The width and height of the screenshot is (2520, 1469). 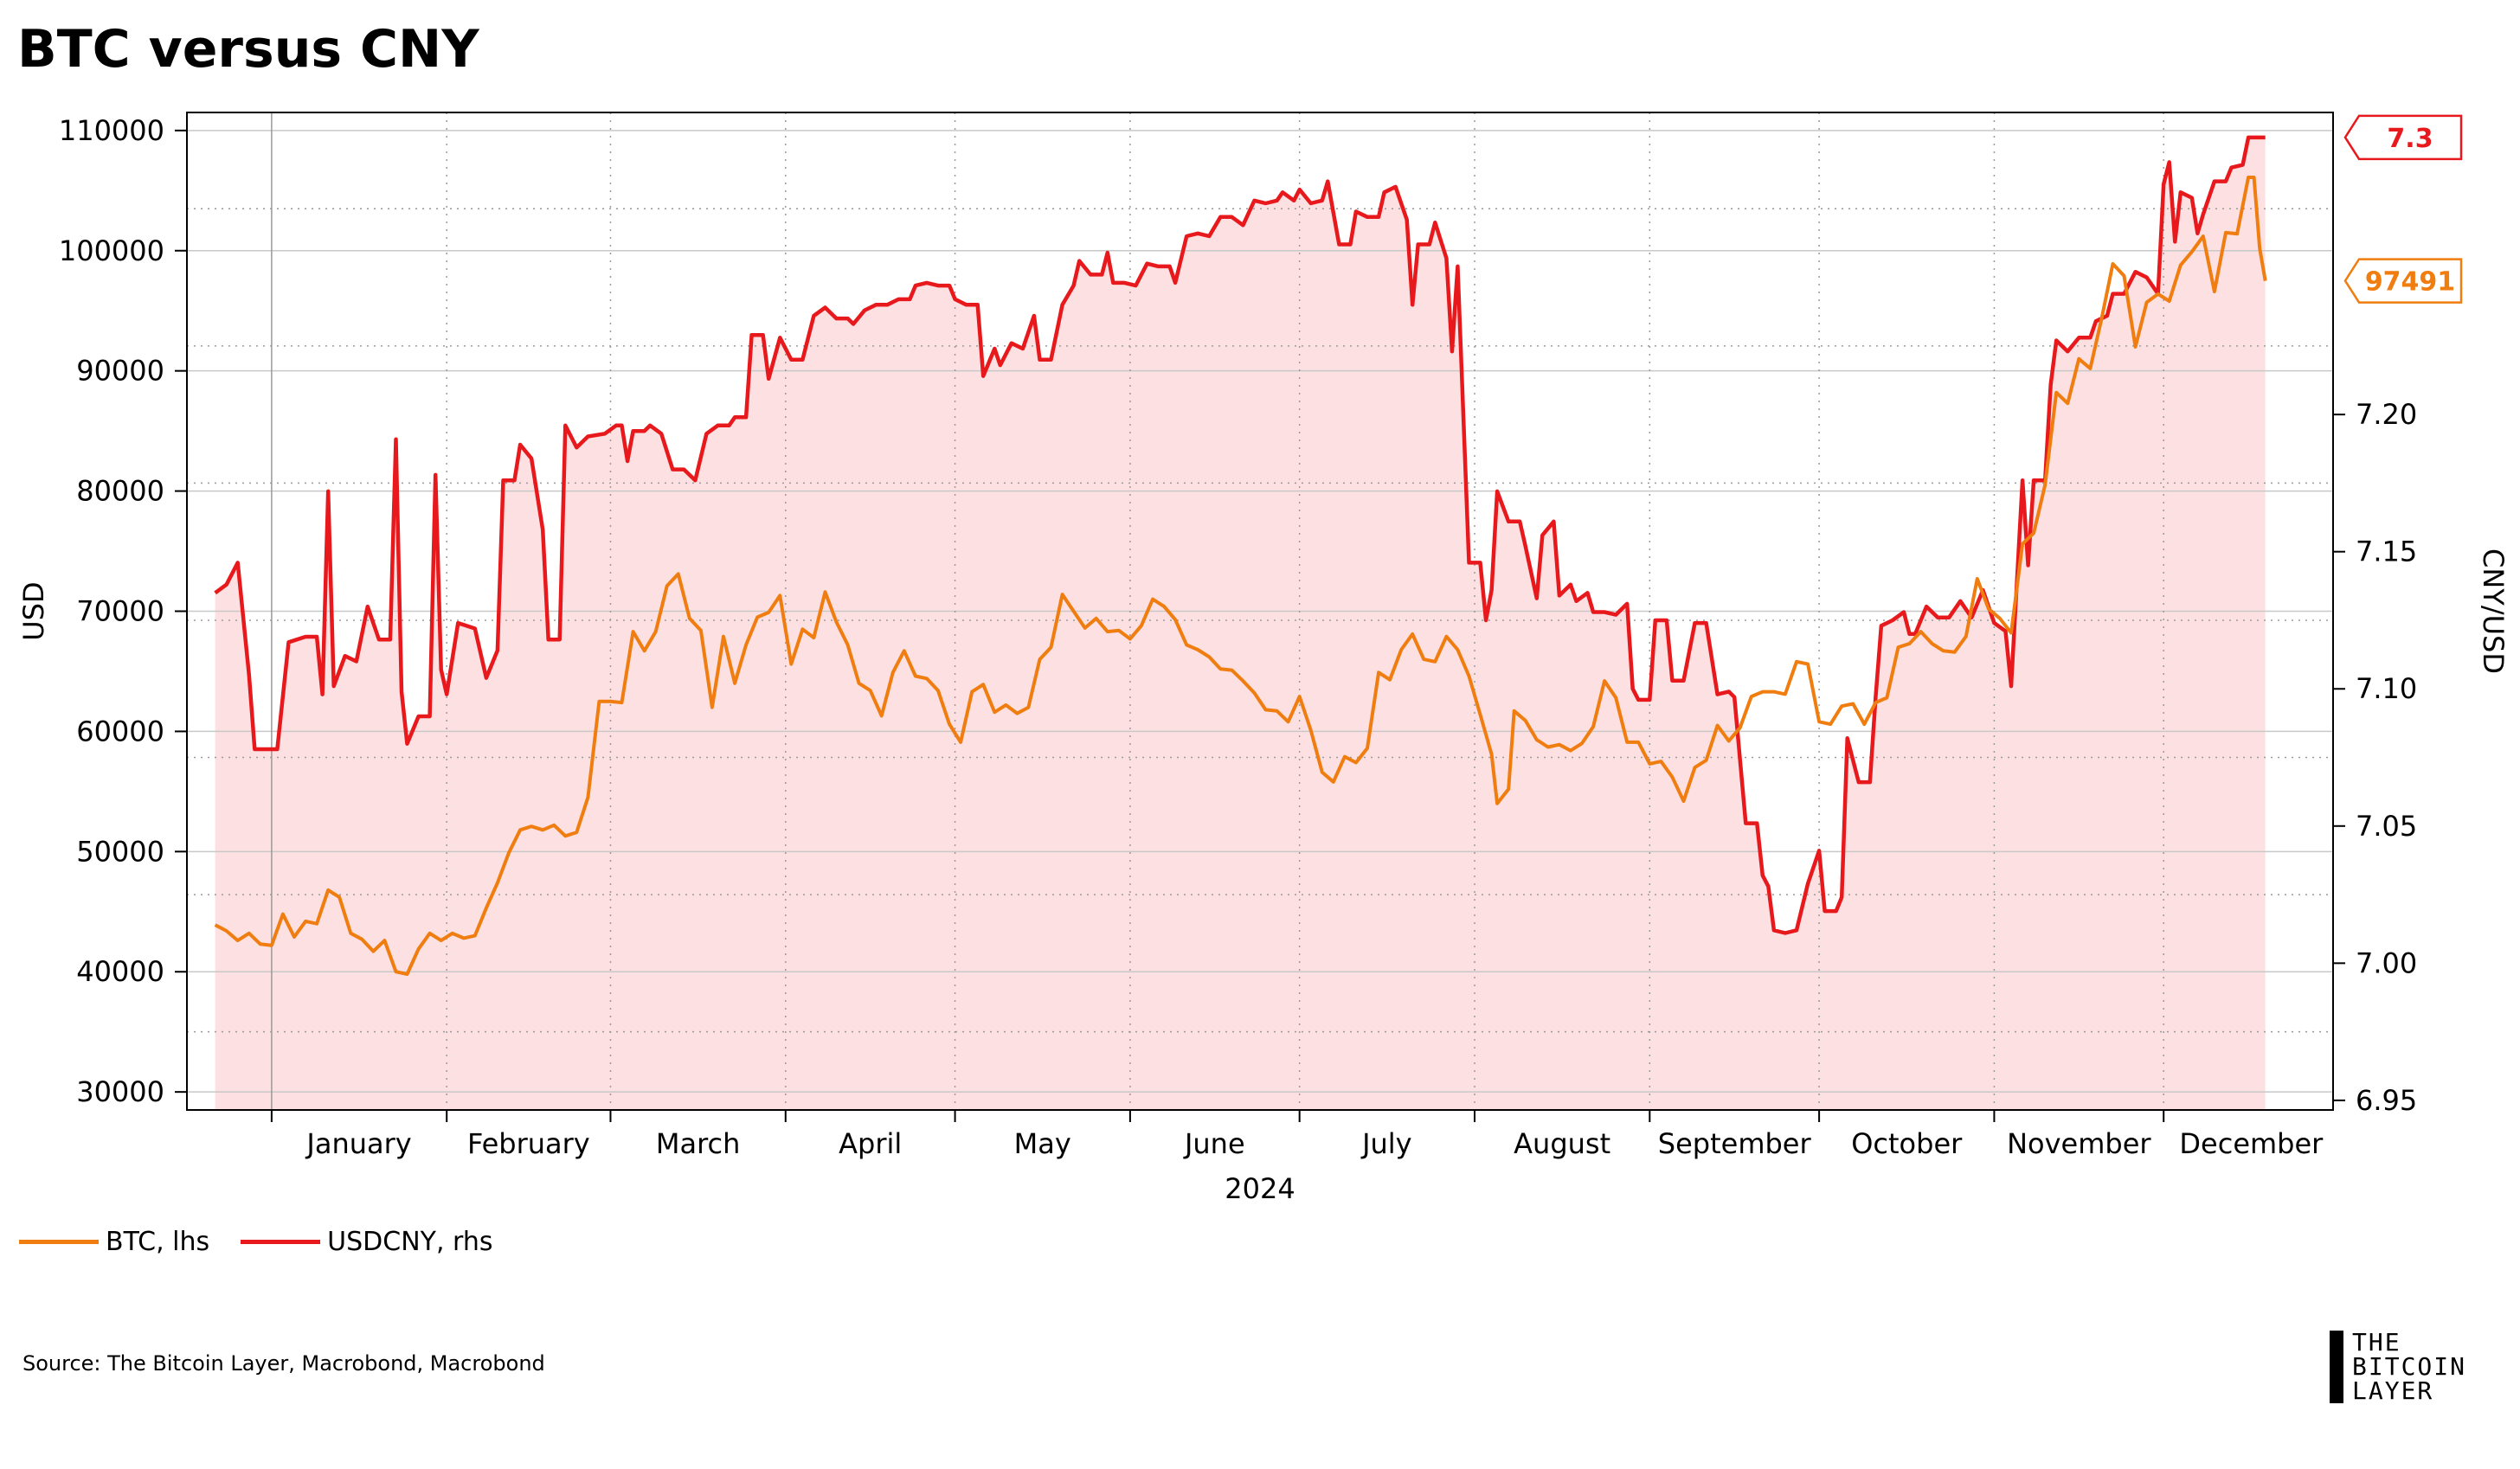 I want to click on y-left-tick-label-7: 100000, so click(x=111, y=250).